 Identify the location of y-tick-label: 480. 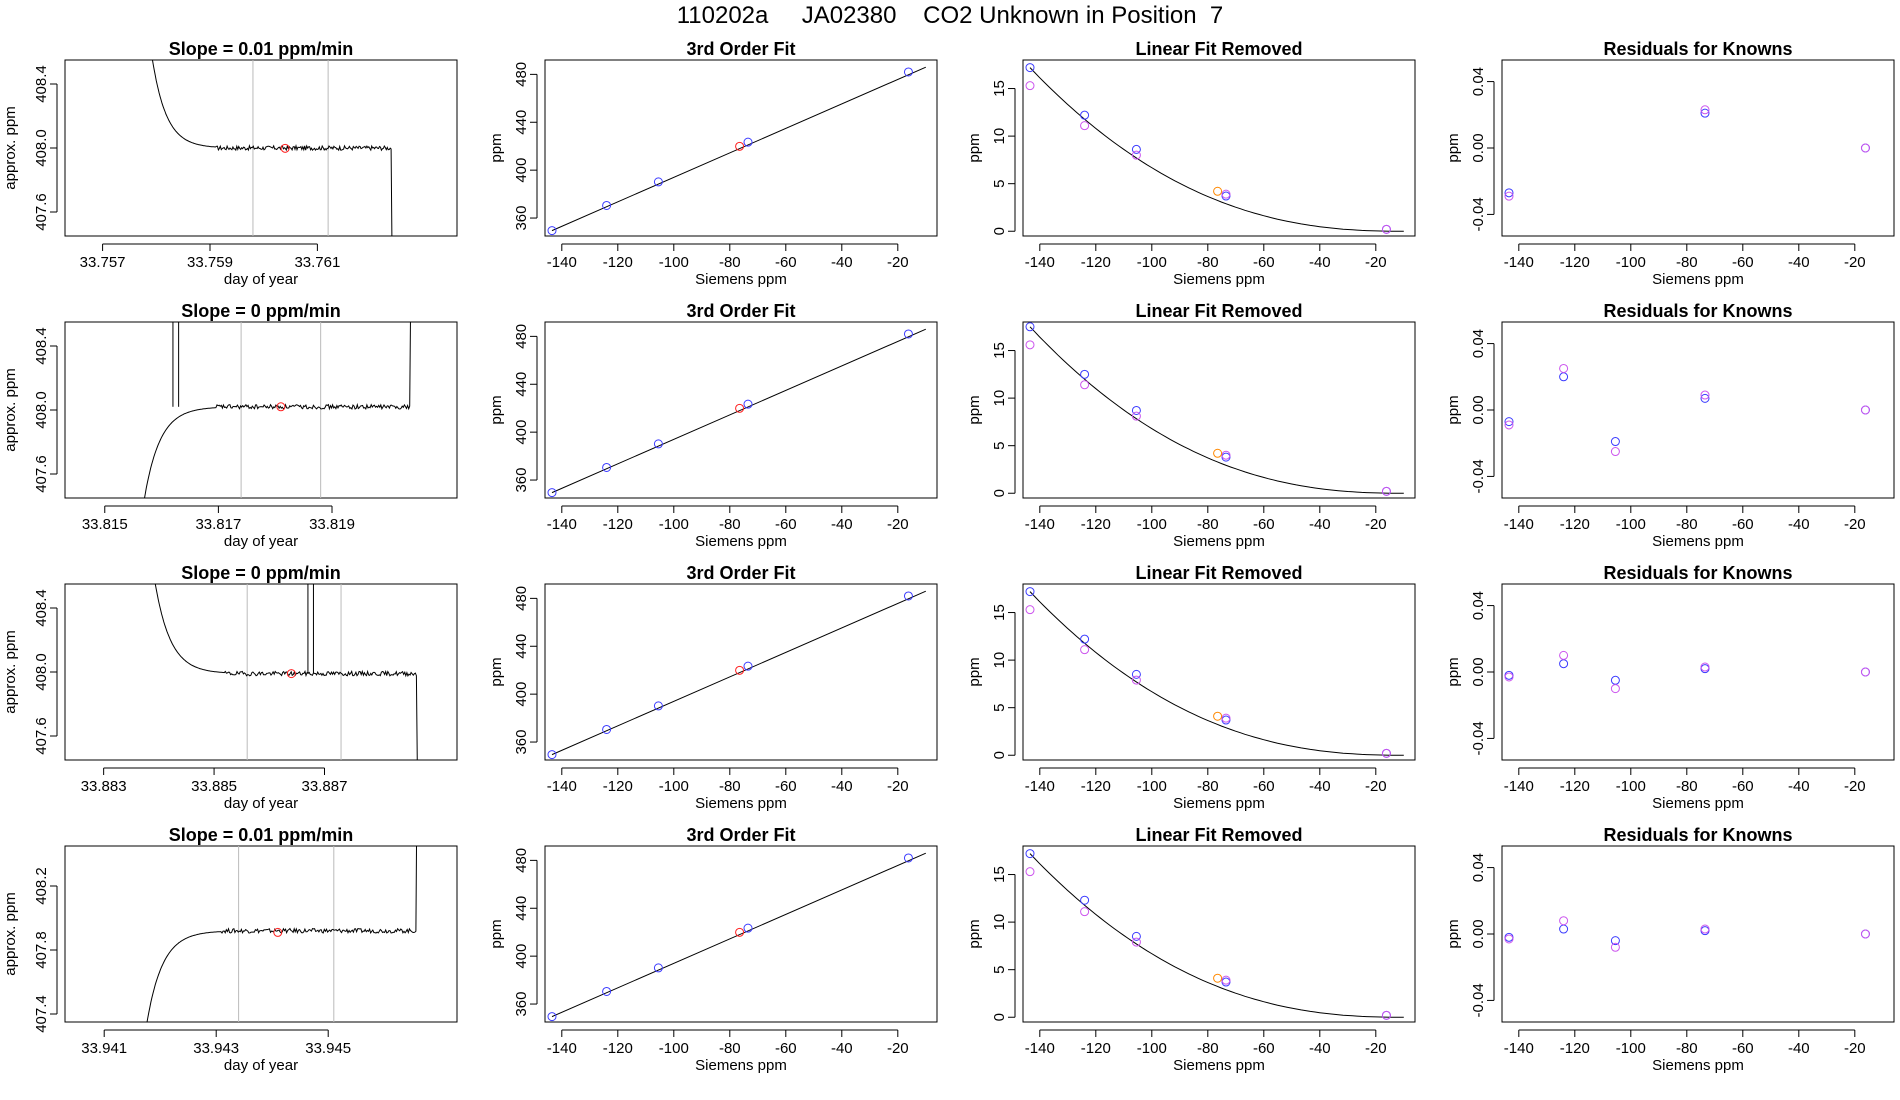
(521, 598).